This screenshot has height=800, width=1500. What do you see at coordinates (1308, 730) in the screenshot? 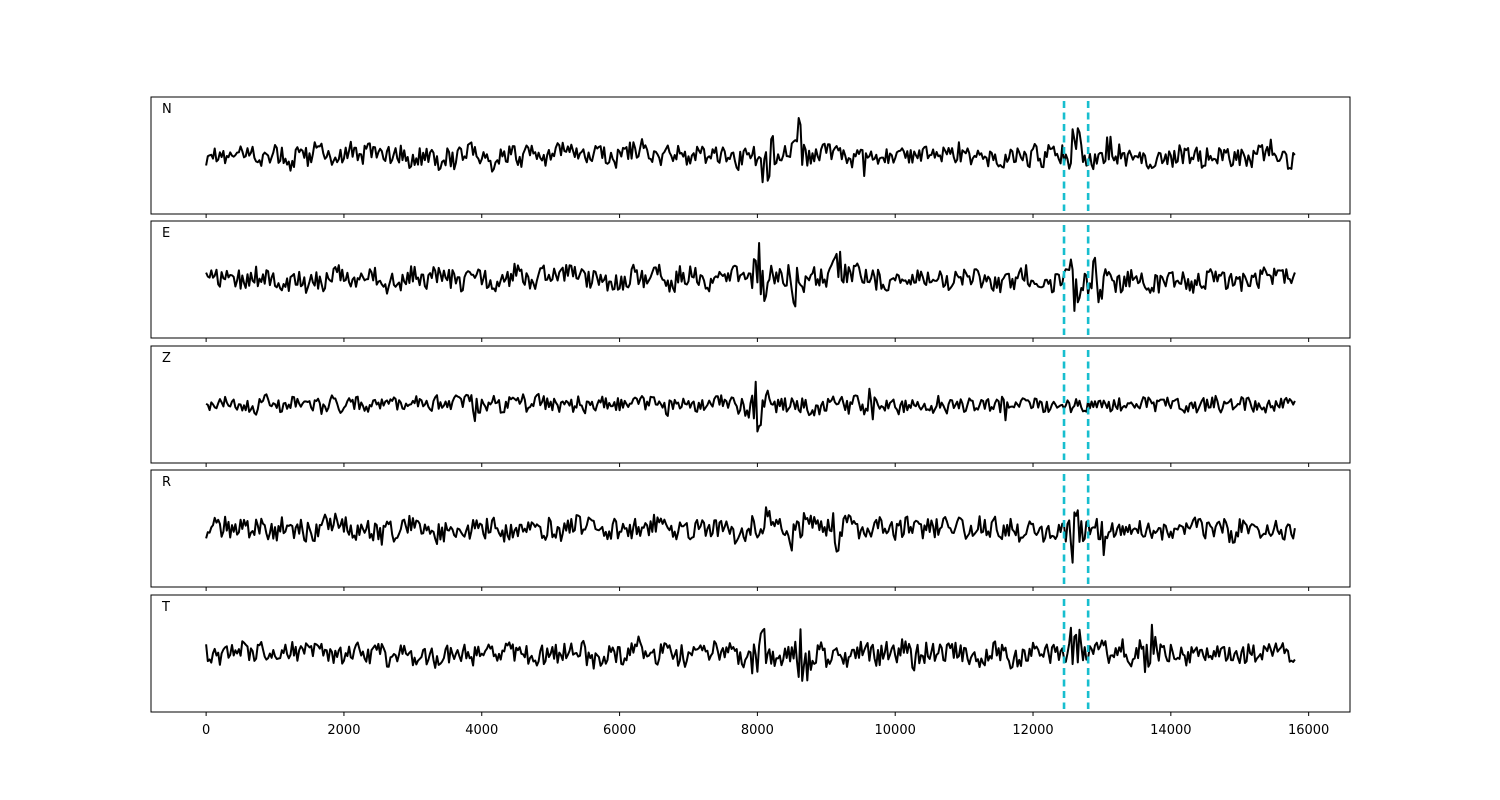
I see `x-tick-label: 16000` at bounding box center [1308, 730].